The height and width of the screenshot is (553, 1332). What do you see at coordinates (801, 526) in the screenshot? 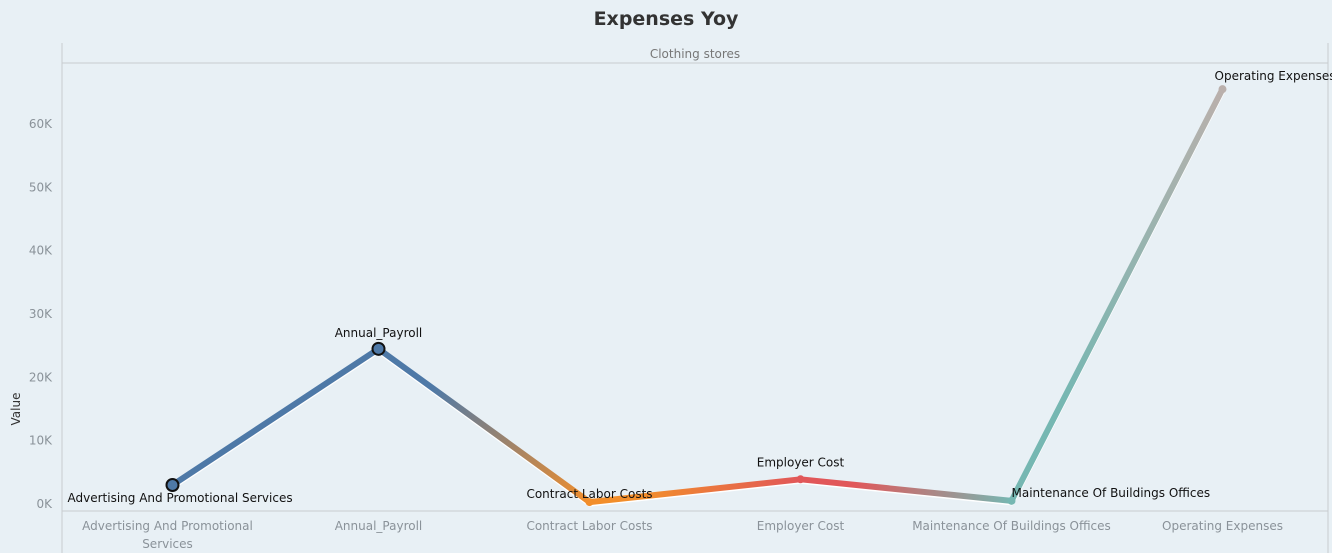
I see `x-tick-label: Employer Cost` at bounding box center [801, 526].